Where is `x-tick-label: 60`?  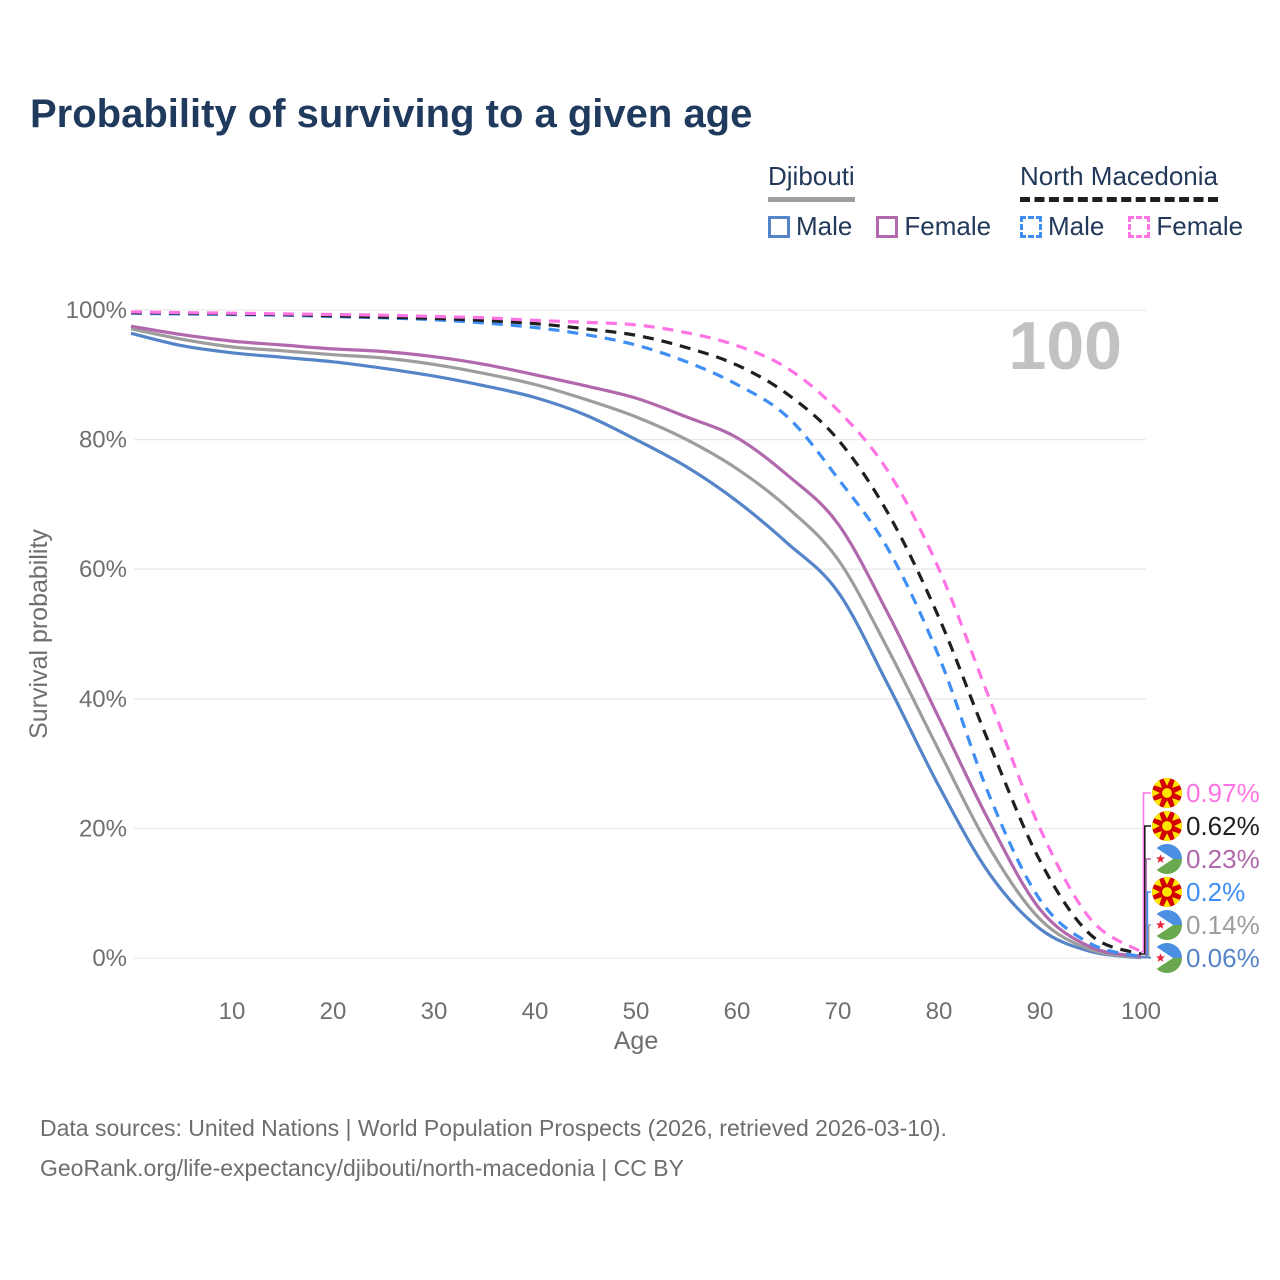 x-tick-label: 60 is located at coordinates (737, 1011).